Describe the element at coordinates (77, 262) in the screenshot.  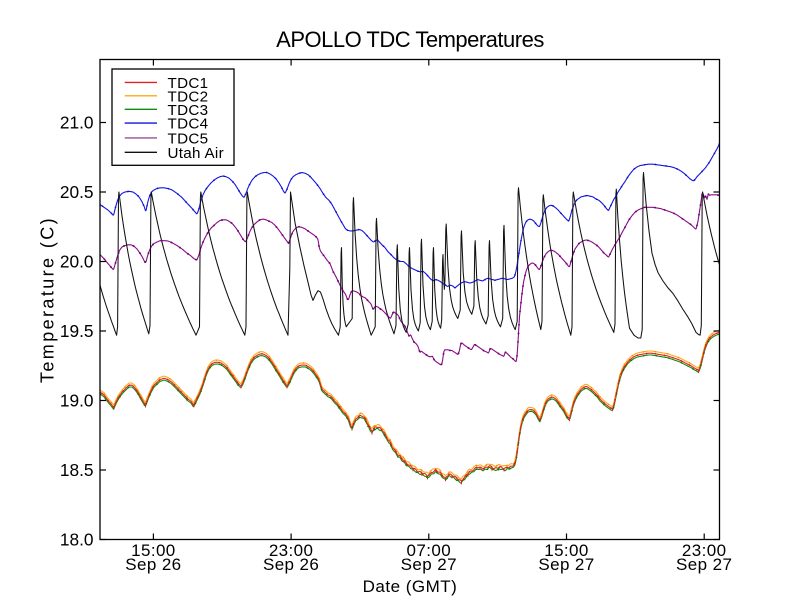
I see `svg-text: 20.0` at that location.